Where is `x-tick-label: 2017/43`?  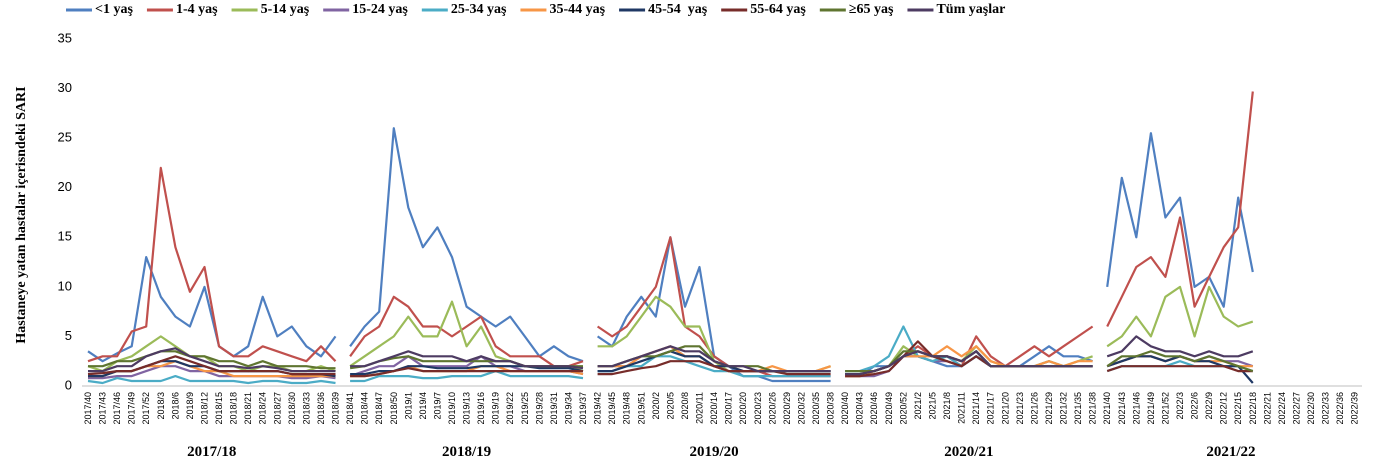 x-tick-label: 2017/43 is located at coordinates (103, 408).